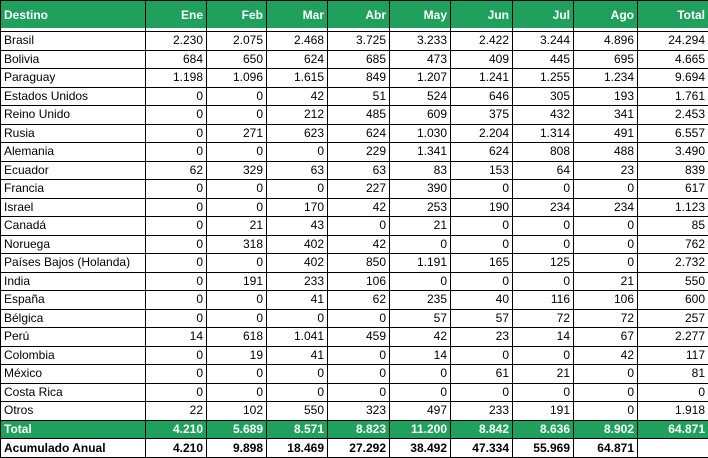 This screenshot has width=708, height=458. I want to click on value-cell: 1.255, so click(543, 78).